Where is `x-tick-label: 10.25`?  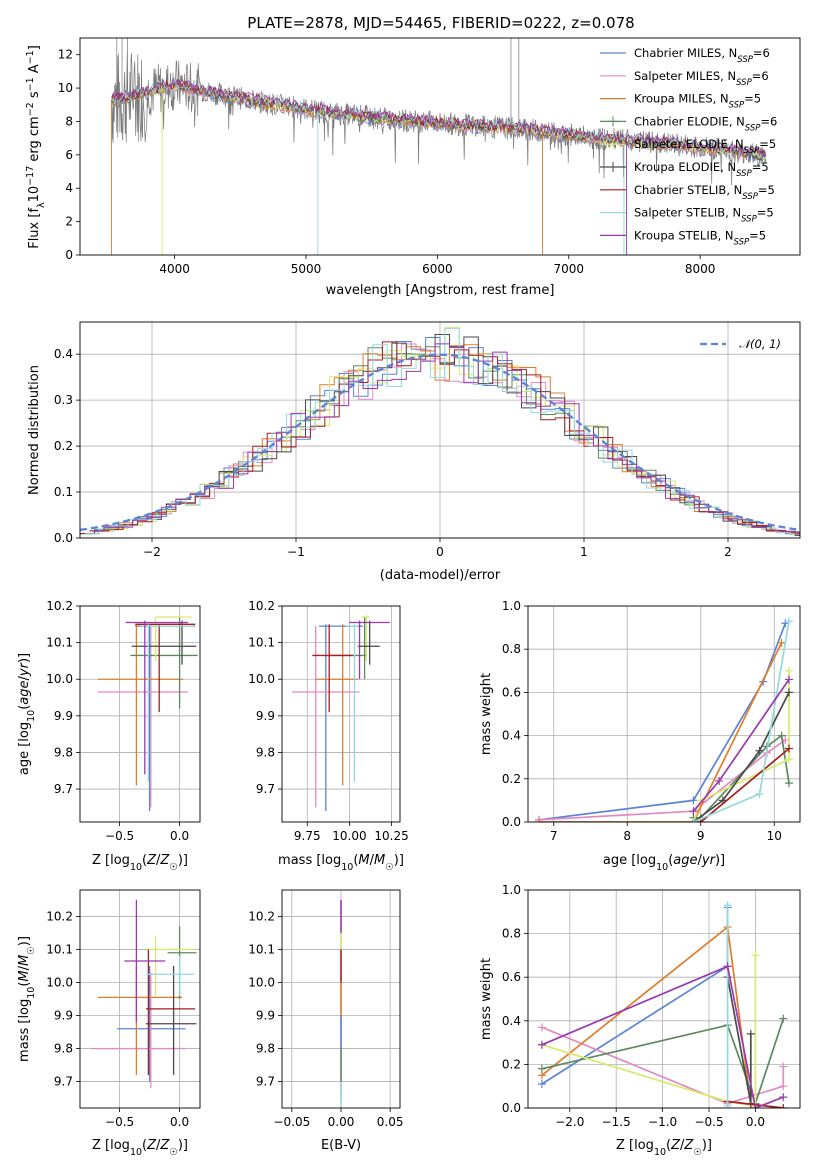 x-tick-label: 10.25 is located at coordinates (391, 836).